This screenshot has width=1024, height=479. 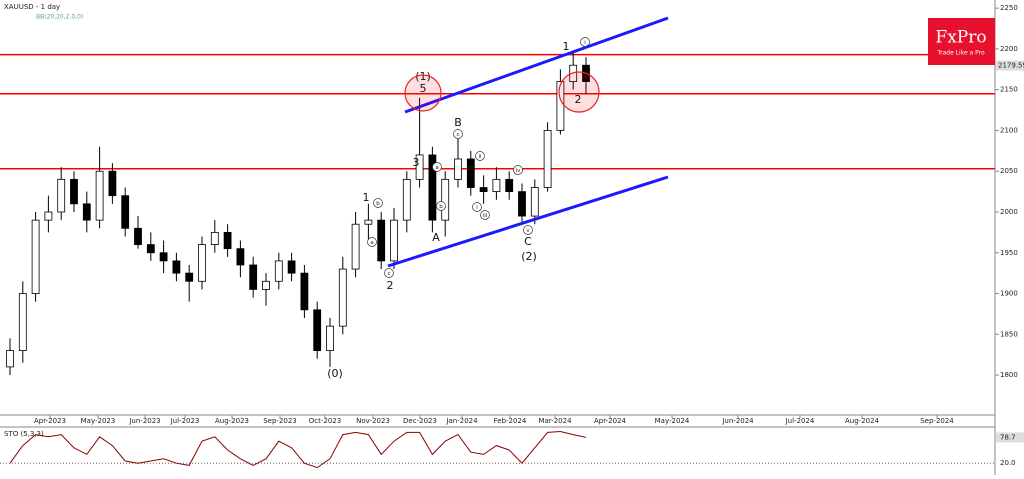 I want to click on wave-sublabel: iii, so click(x=485, y=216).